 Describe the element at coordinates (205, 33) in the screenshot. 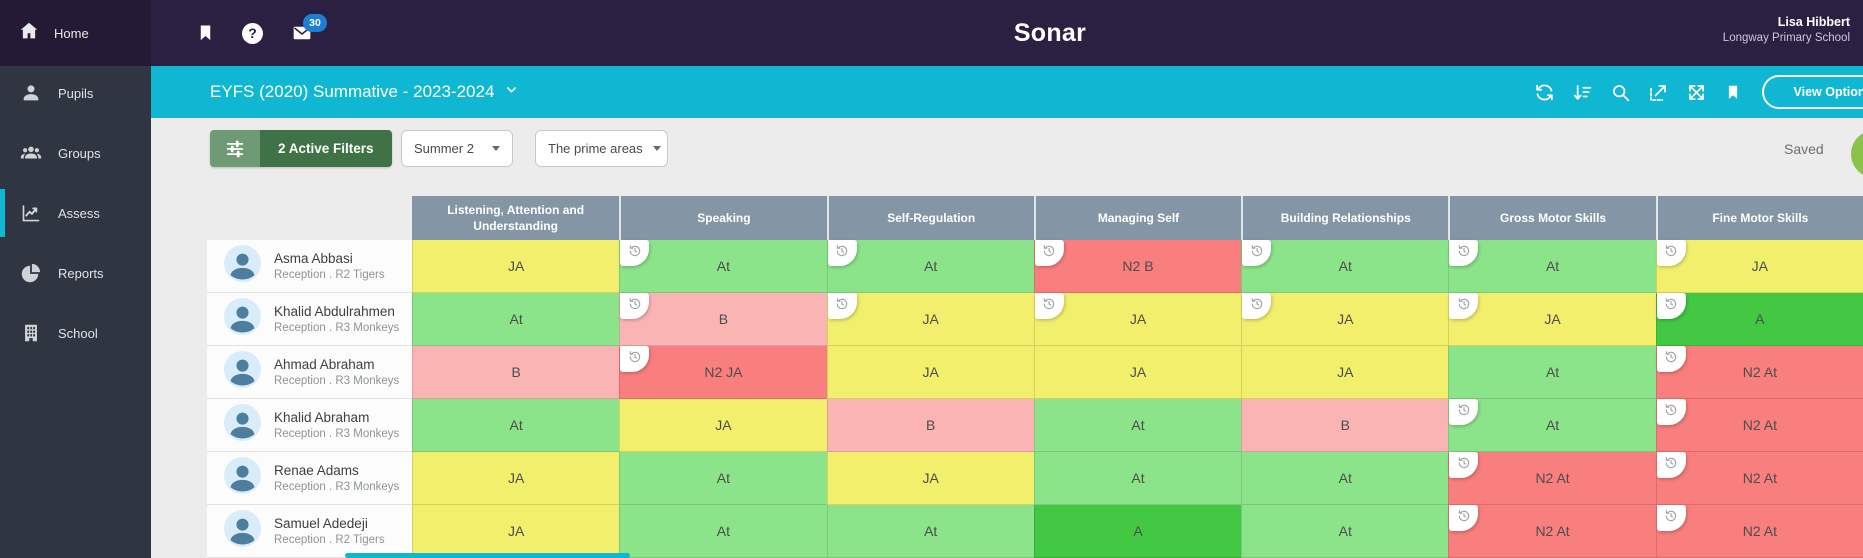

I see `bookmark-icon` at that location.